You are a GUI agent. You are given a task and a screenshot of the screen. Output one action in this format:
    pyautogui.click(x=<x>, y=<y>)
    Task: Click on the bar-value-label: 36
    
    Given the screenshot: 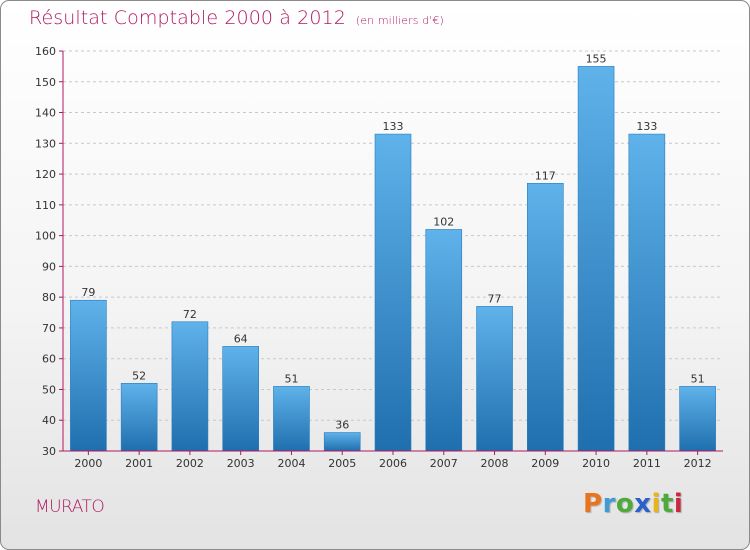 What is the action you would take?
    pyautogui.click(x=342, y=425)
    